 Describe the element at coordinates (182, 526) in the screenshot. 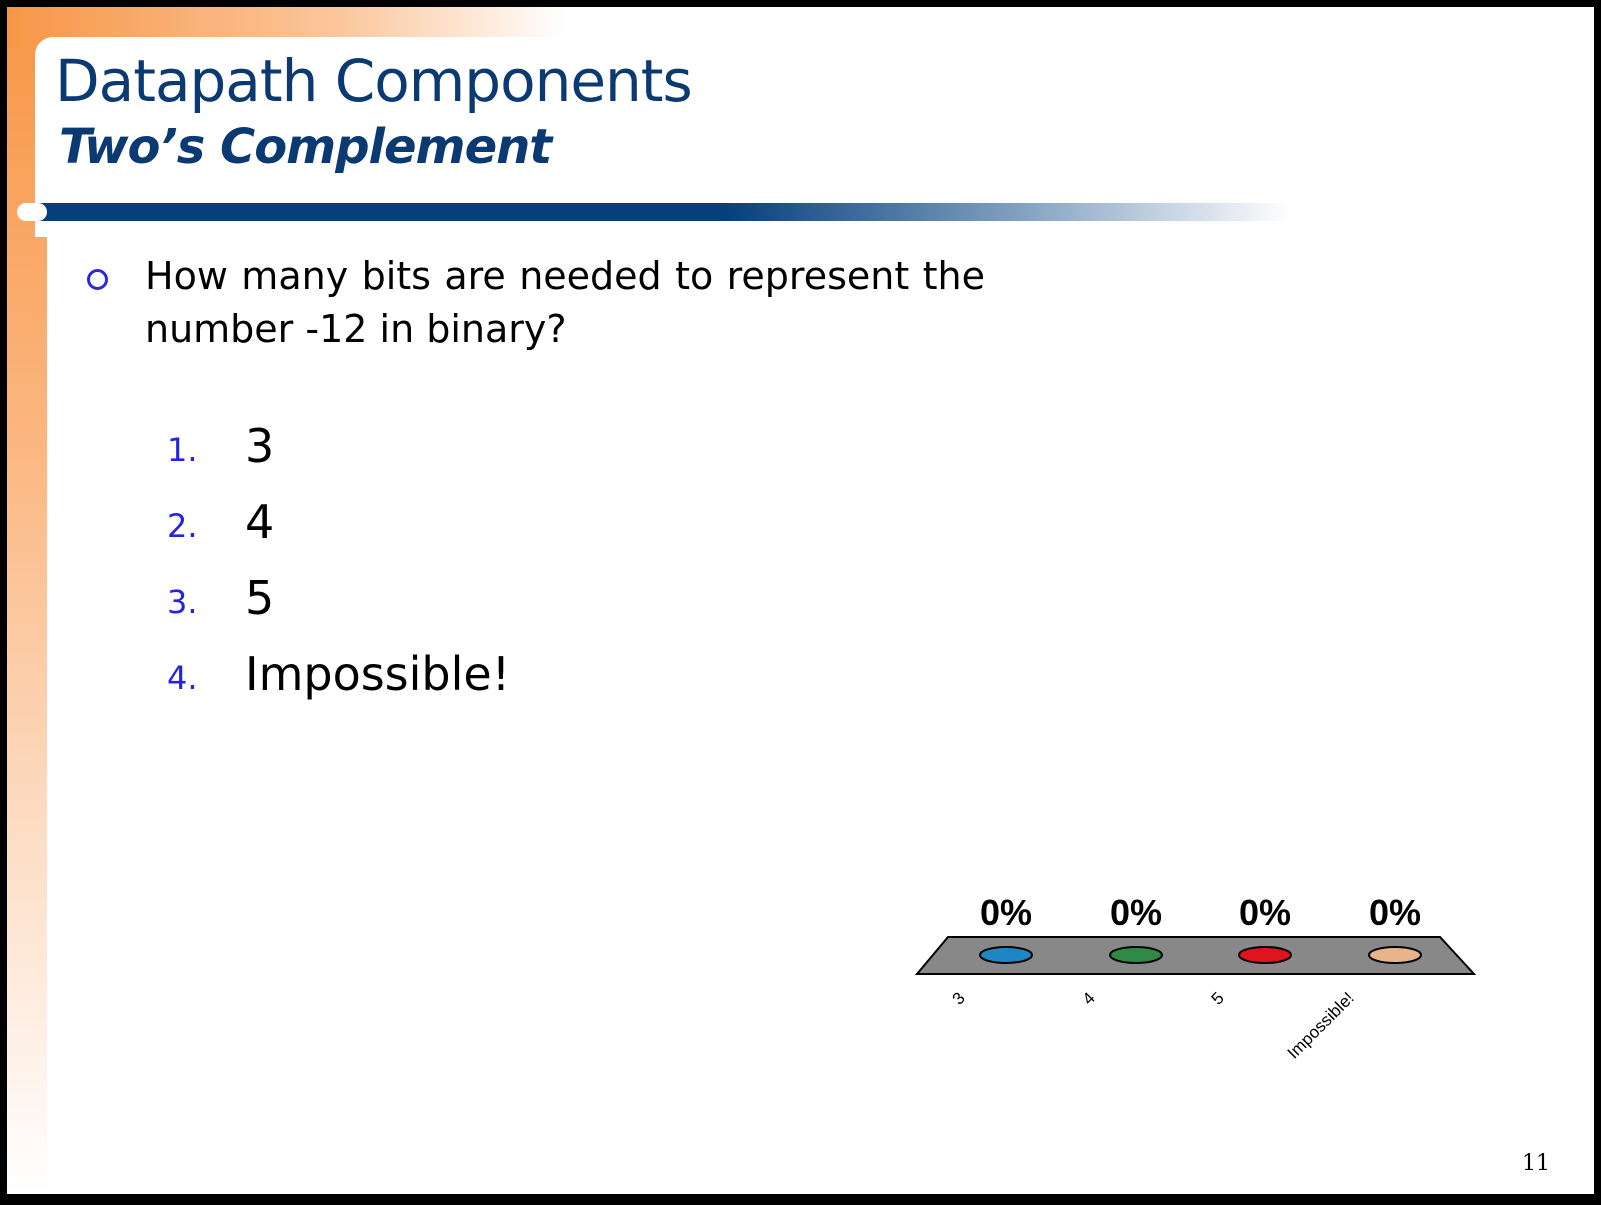

I see `answer-number: 2.` at that location.